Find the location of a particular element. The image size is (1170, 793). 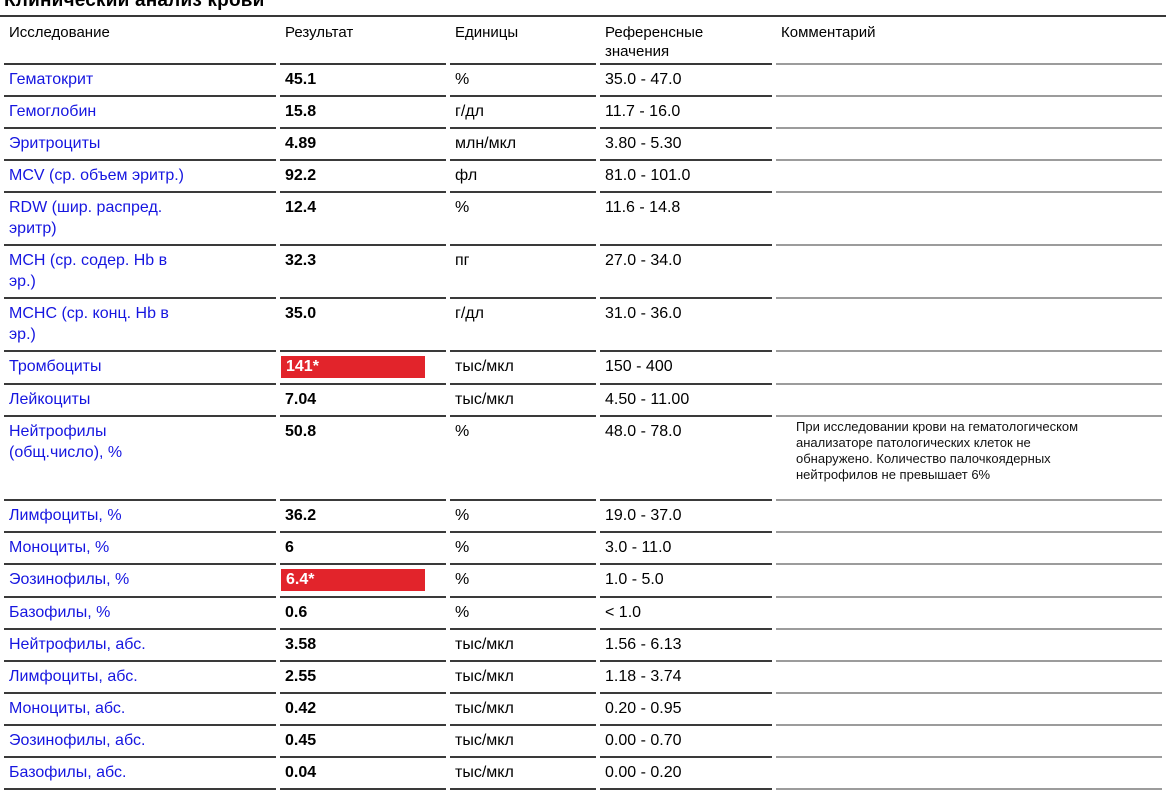

test-name-link: Тромбоциты is located at coordinates (140, 368).